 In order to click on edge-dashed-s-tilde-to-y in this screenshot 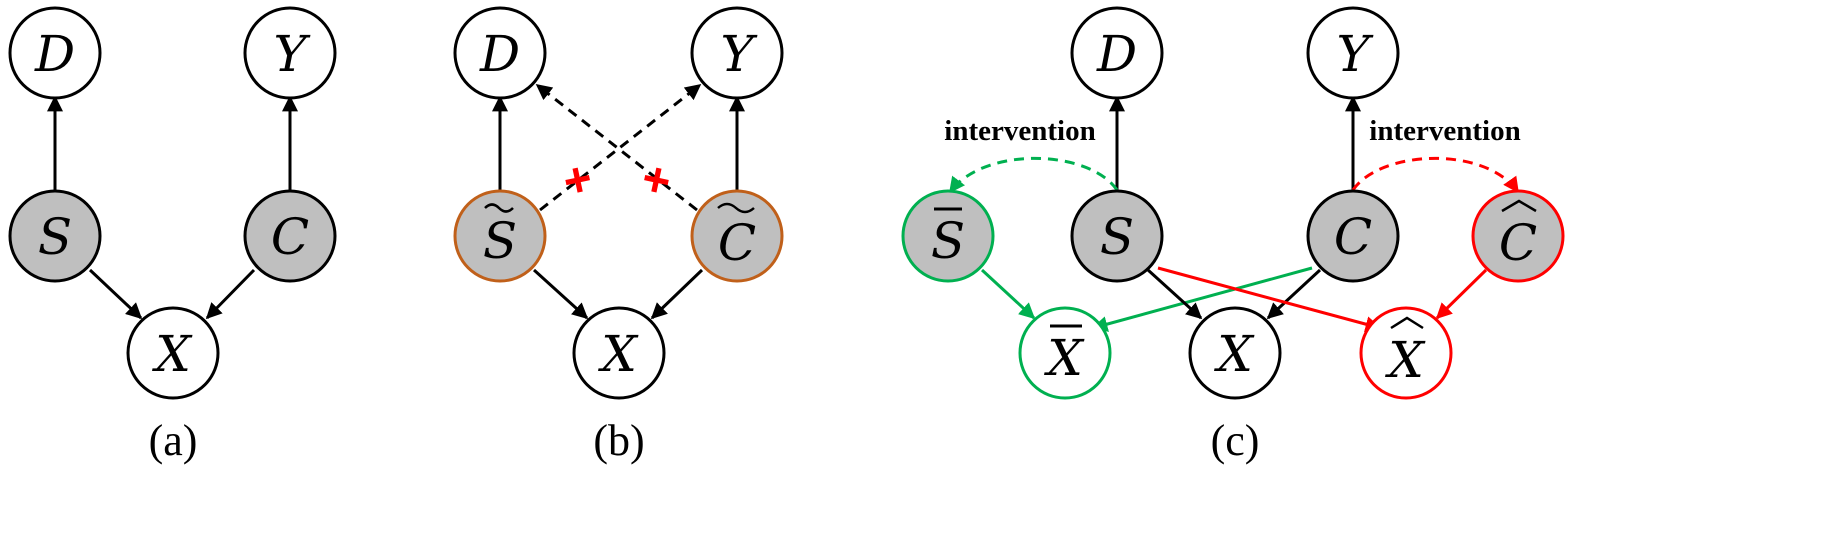, I will do `click(620, 147)`.